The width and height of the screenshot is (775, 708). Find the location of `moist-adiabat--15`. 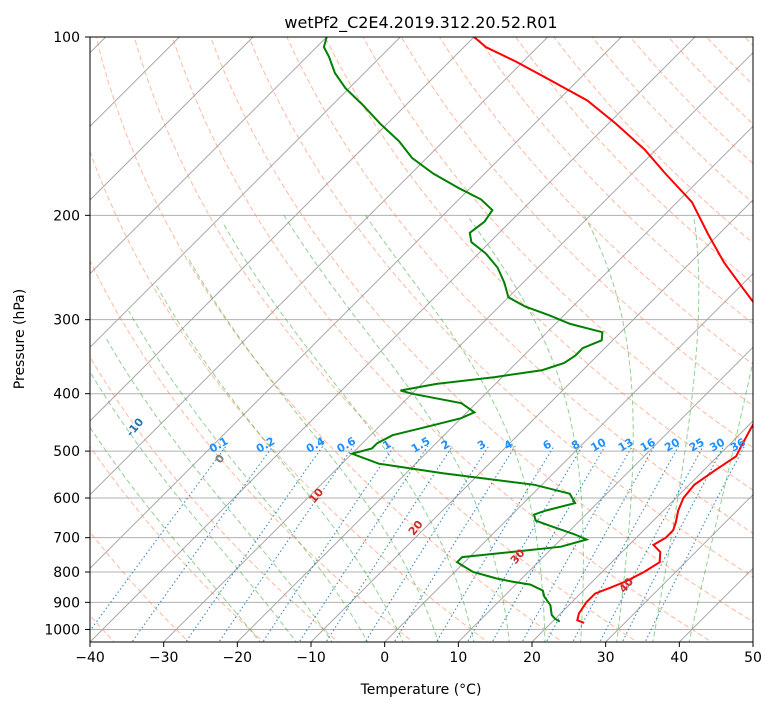

moist-adiabat--15 is located at coordinates (193, 506).